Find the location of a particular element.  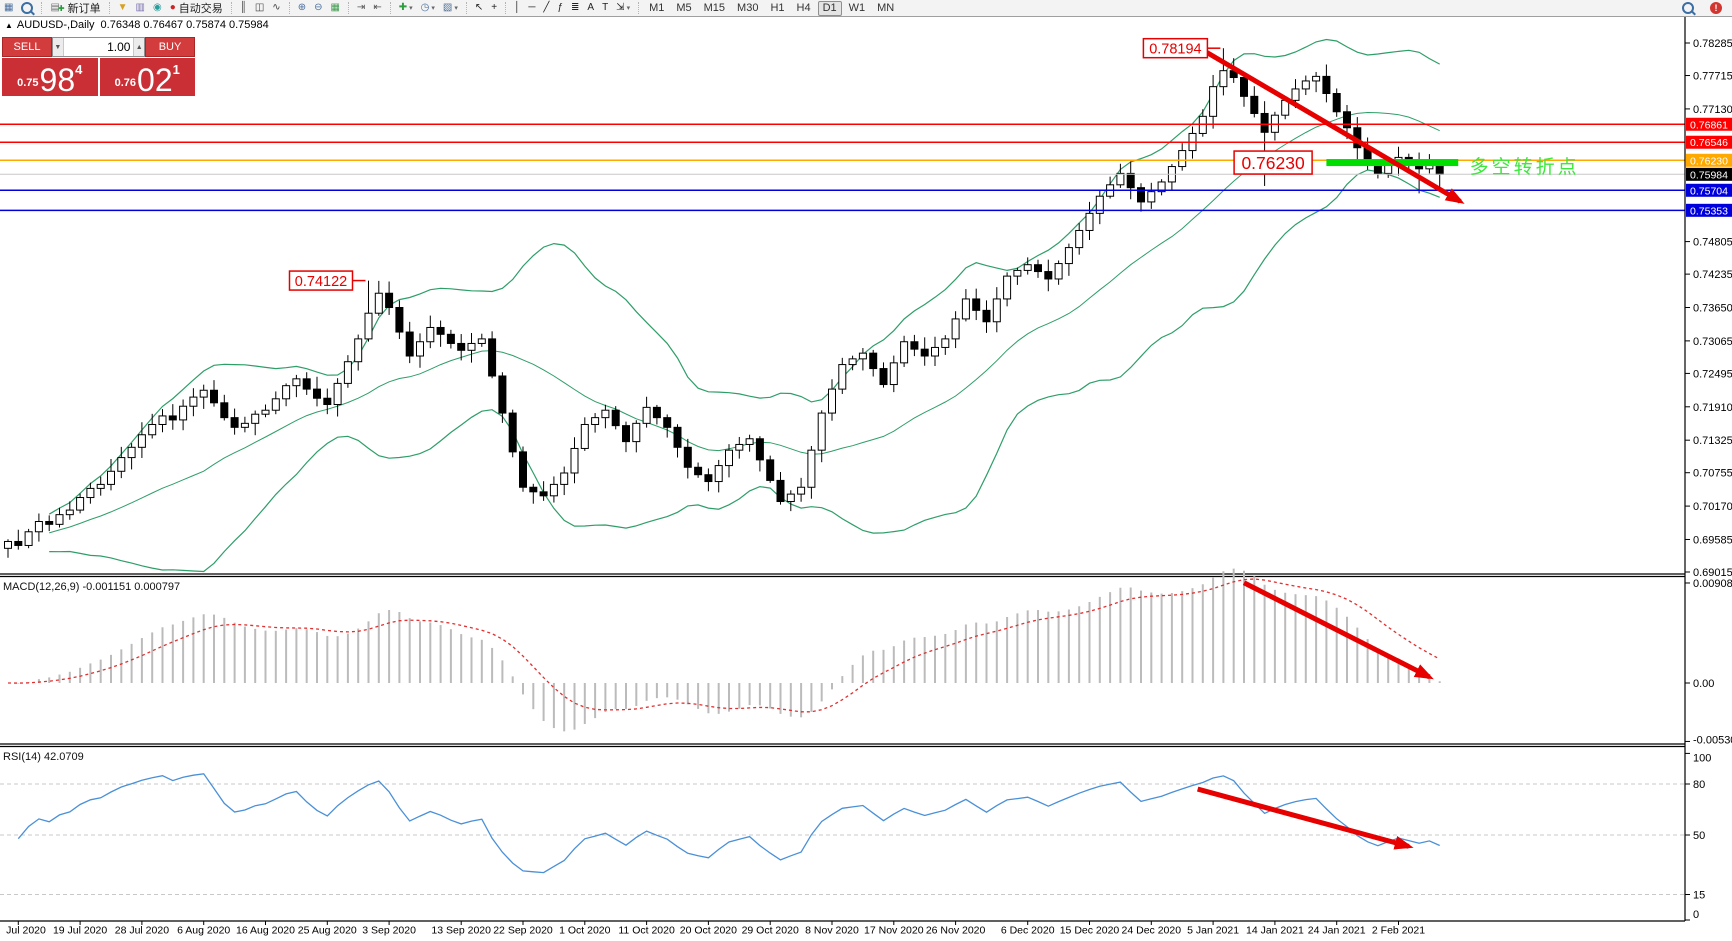

channels-button: ≣ is located at coordinates (575, 8).